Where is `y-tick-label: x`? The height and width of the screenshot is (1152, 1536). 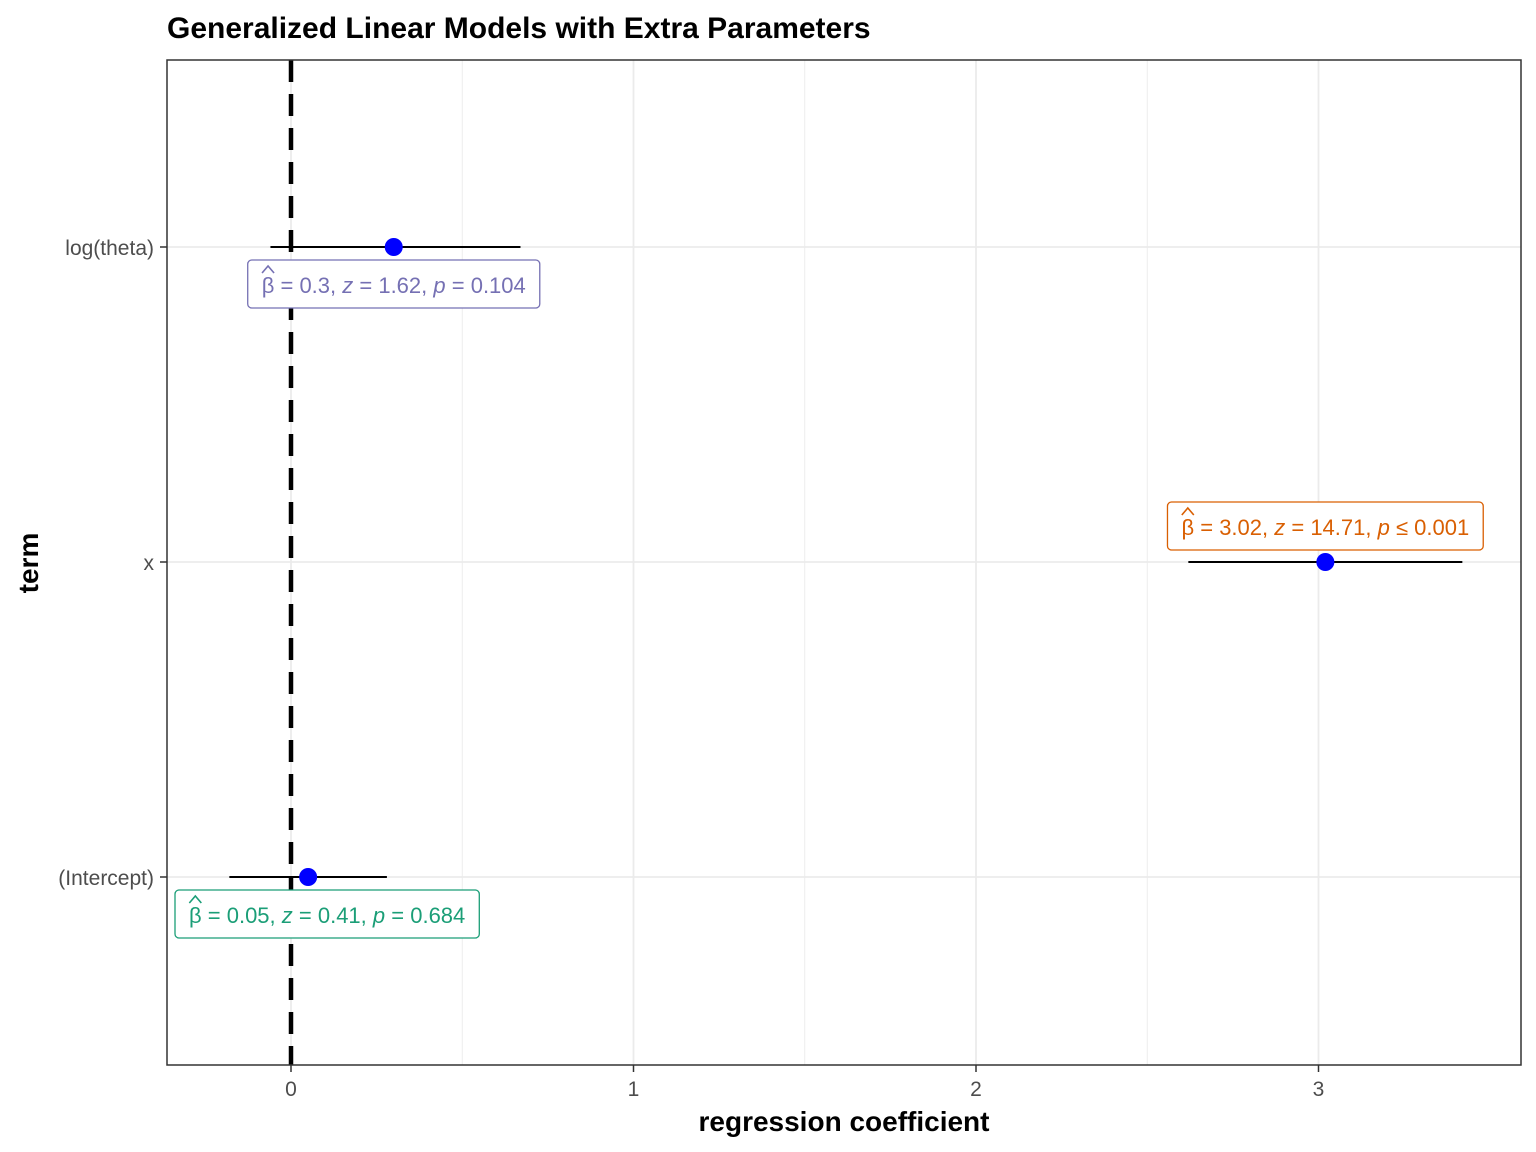
y-tick-label: x is located at coordinates (149, 563).